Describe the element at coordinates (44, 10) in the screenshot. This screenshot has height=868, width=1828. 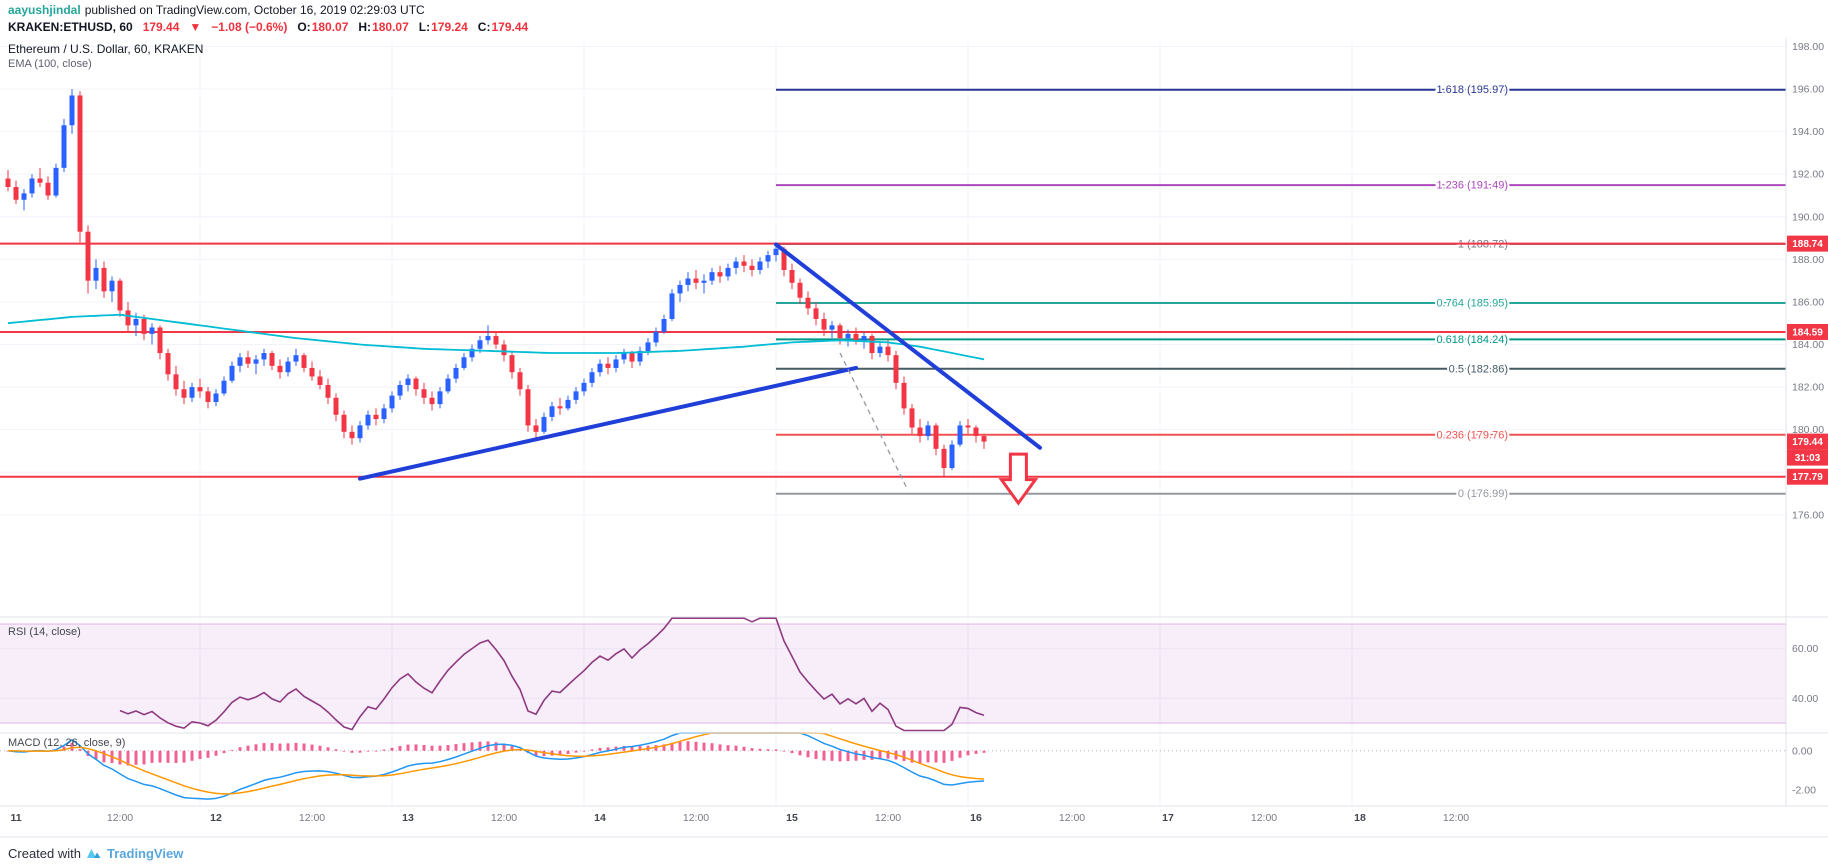
I see `author-name: aayushjindal` at that location.